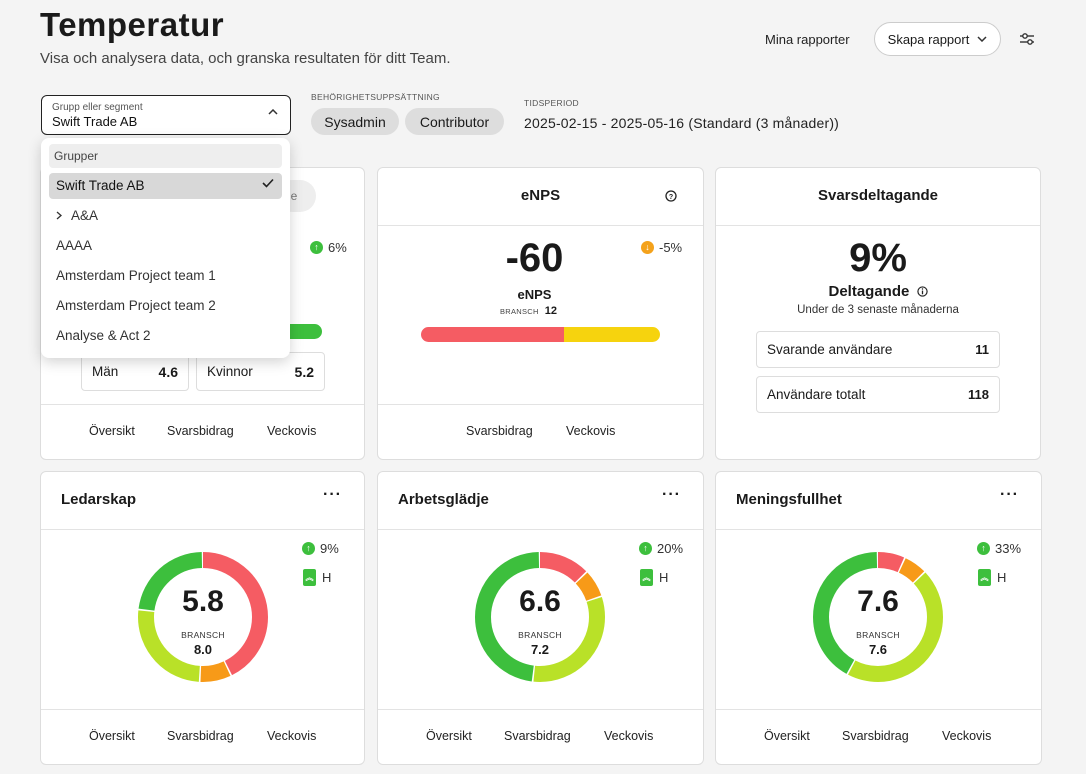 This screenshot has height=774, width=1086. Describe the element at coordinates (103, 335) in the screenshot. I see `dropdown-item: Analyse & Act 2` at that location.